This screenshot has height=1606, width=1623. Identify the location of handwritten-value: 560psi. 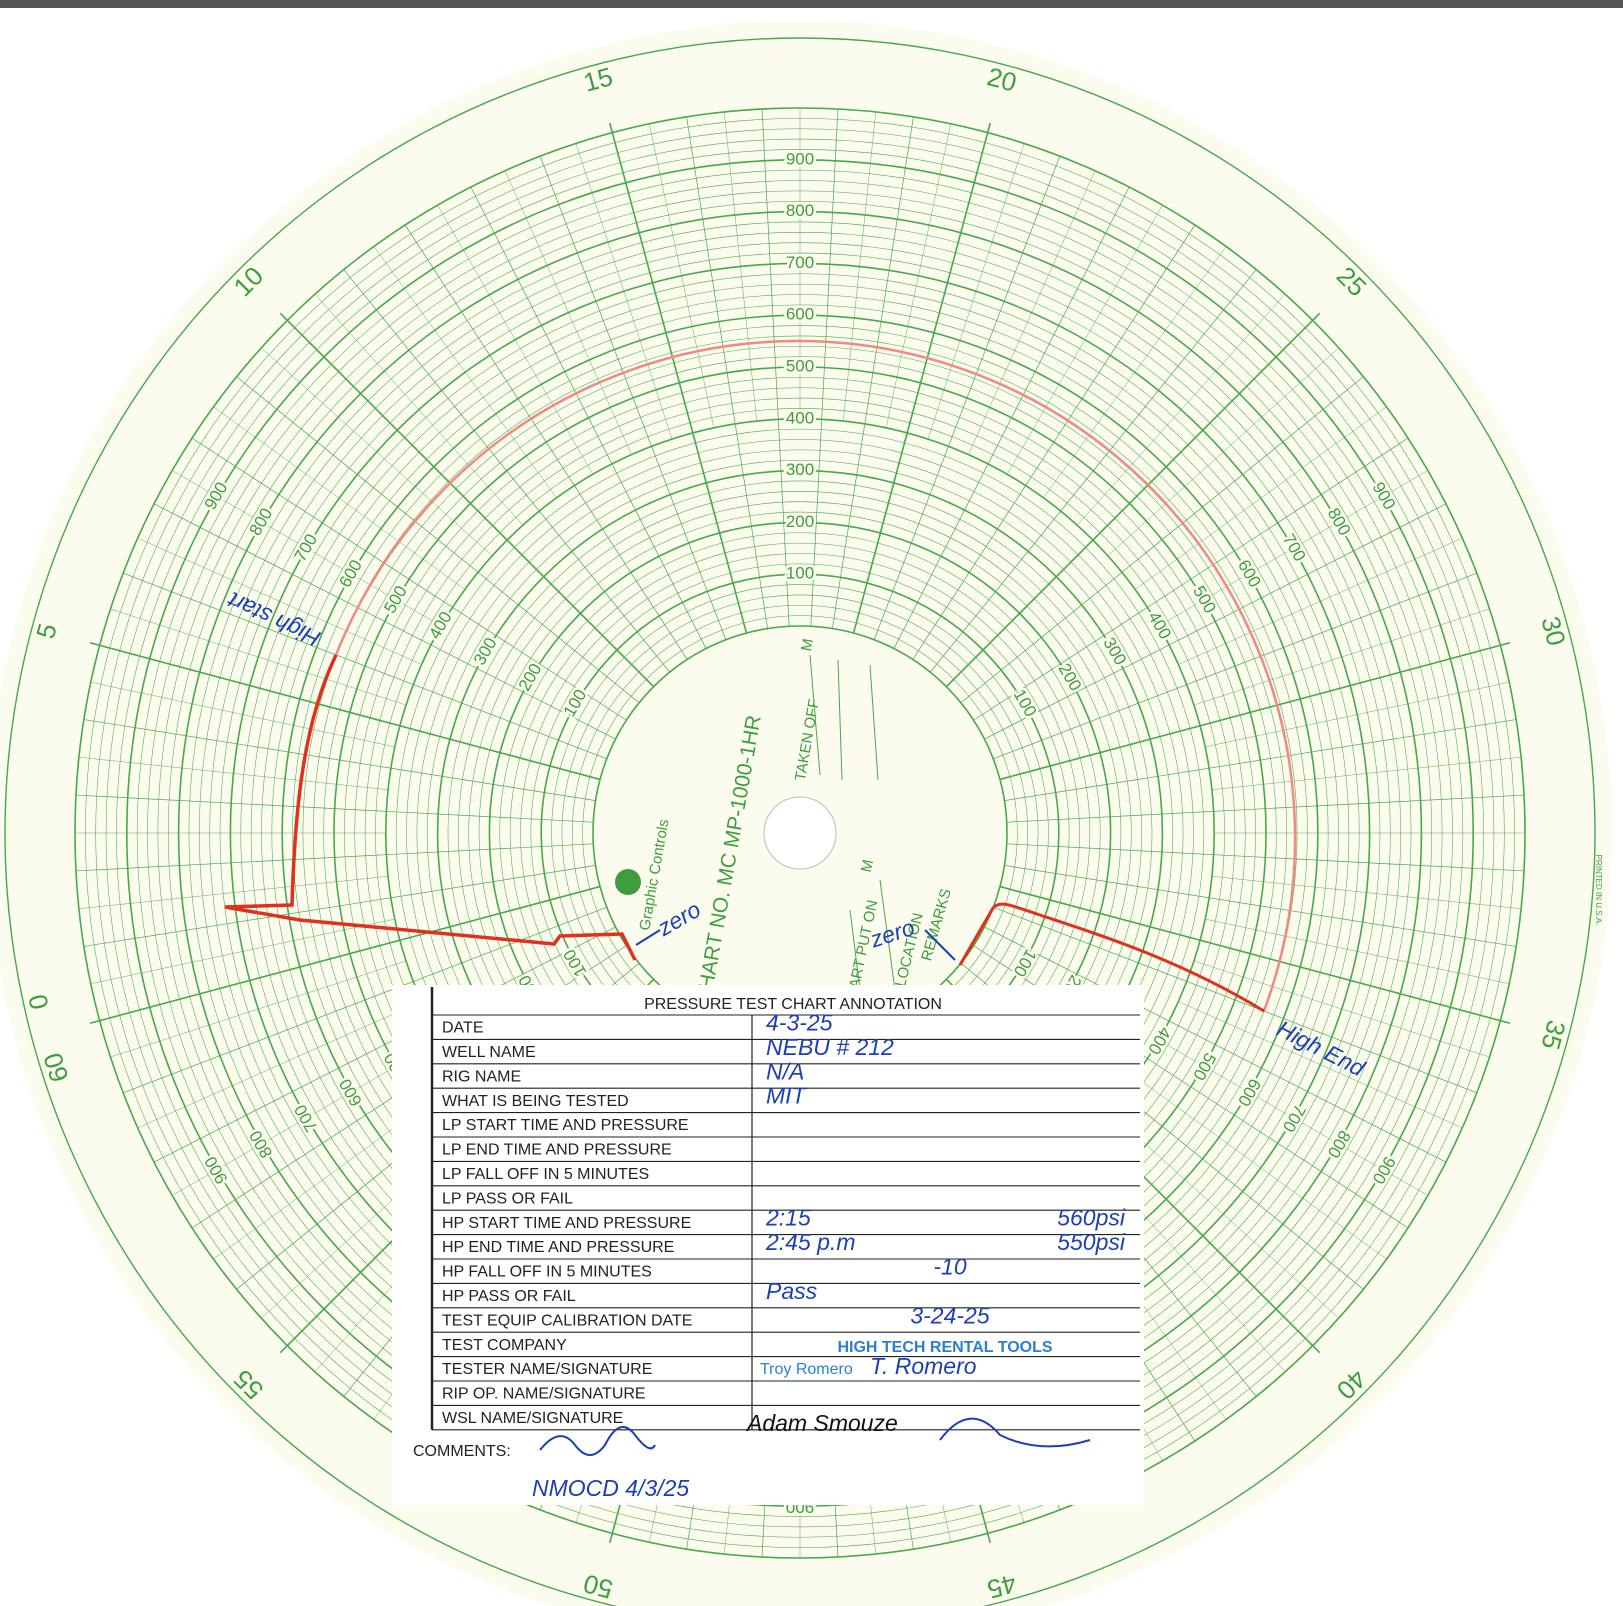
(1091, 1218).